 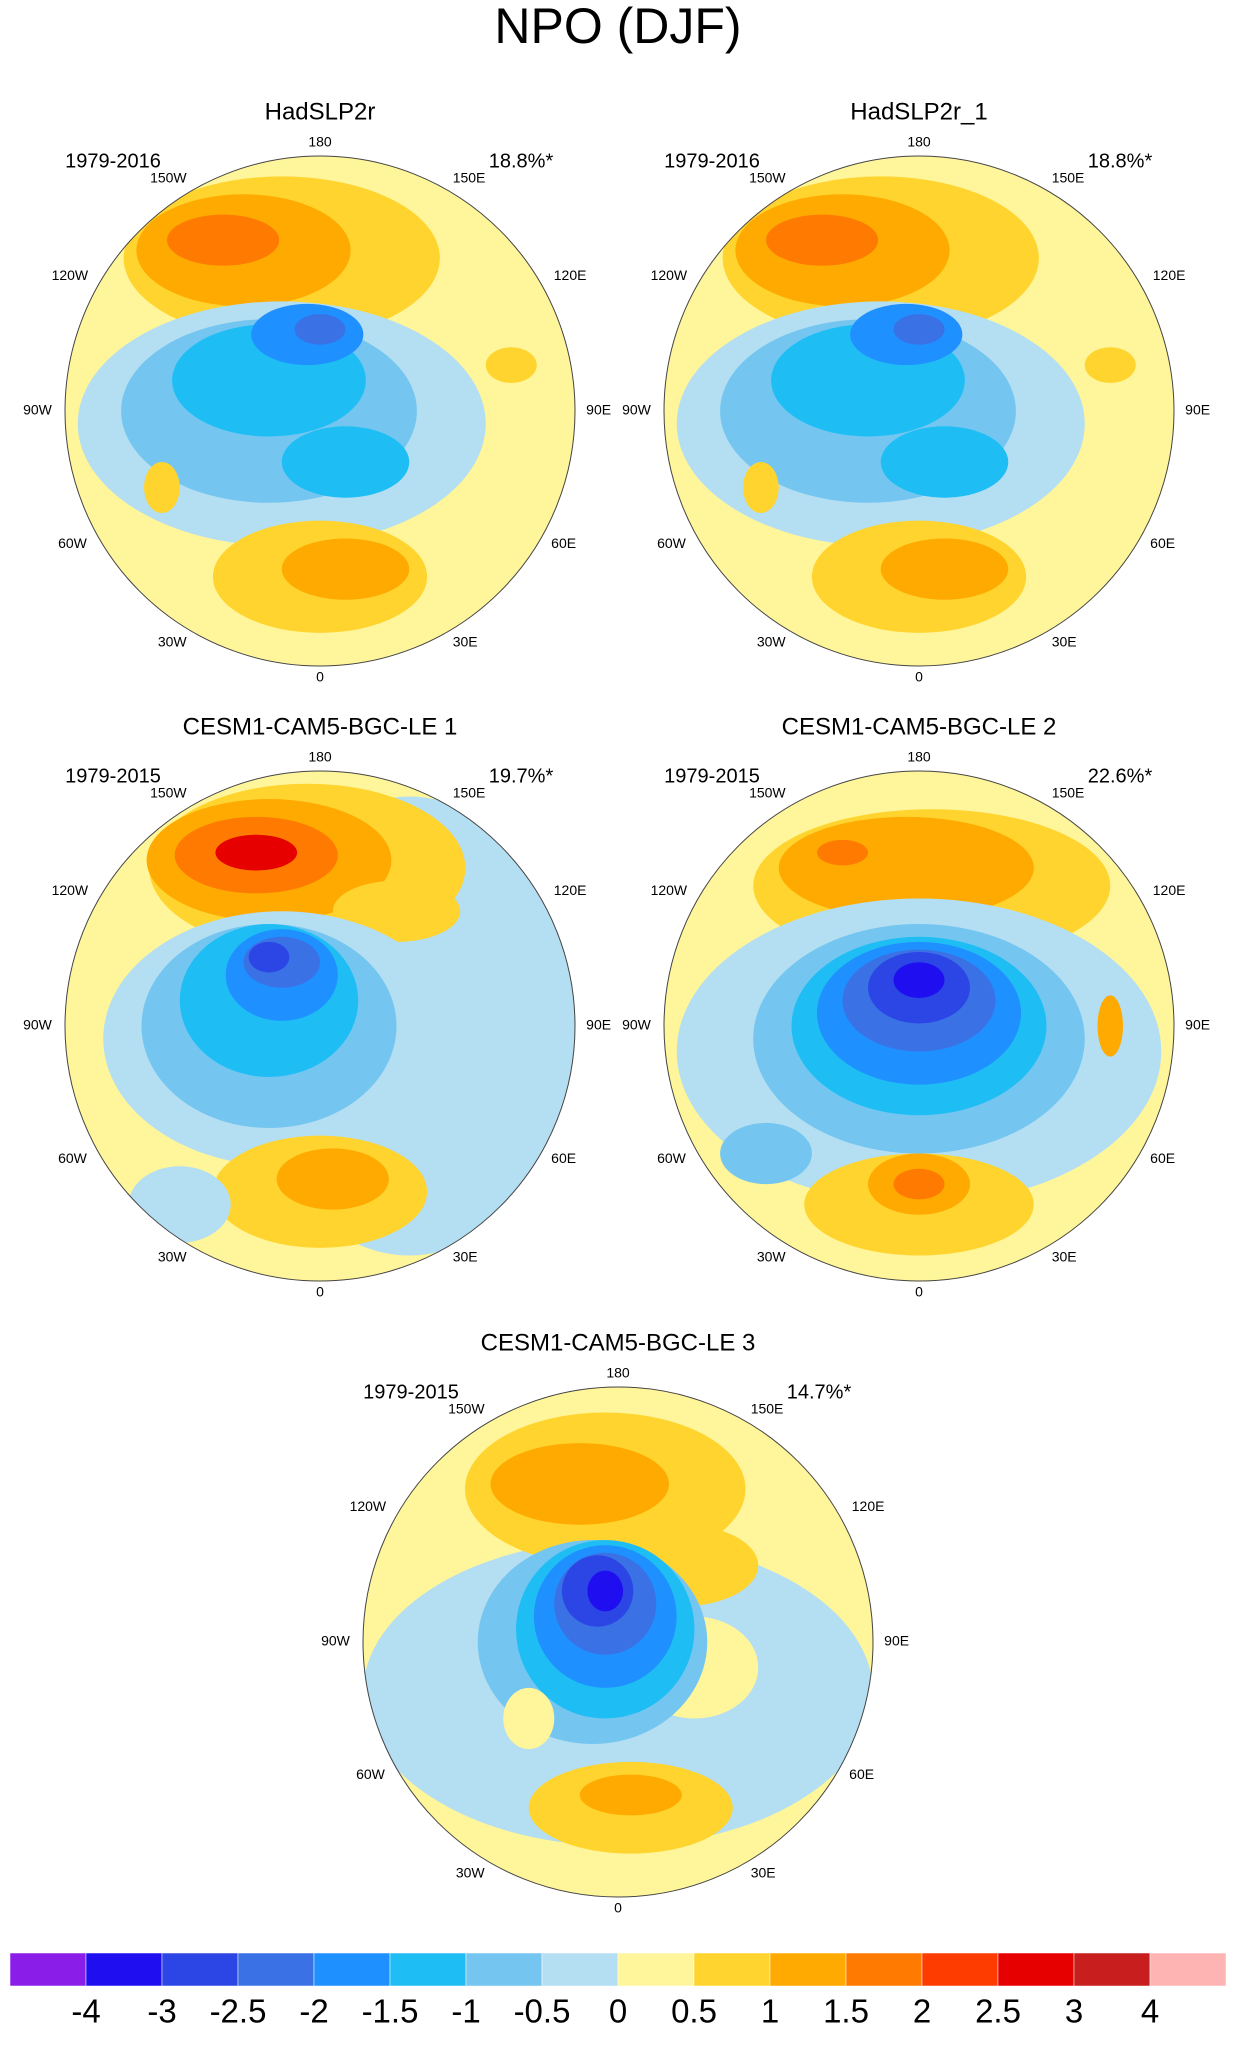 I want to click on figure-title: NPO (DJF), so click(x=617, y=27).